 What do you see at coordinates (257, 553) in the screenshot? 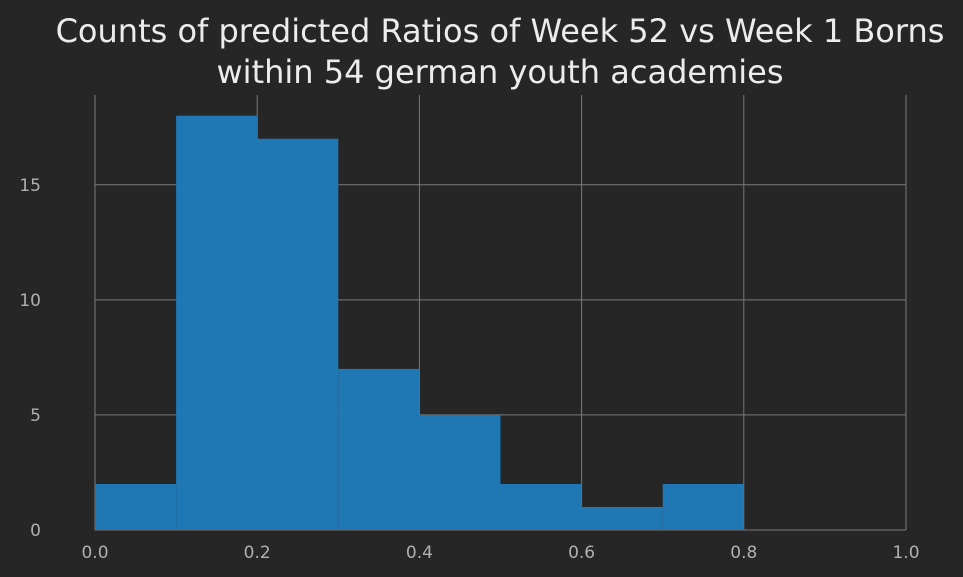
I see `x-tick-label-1: 0.2` at bounding box center [257, 553].